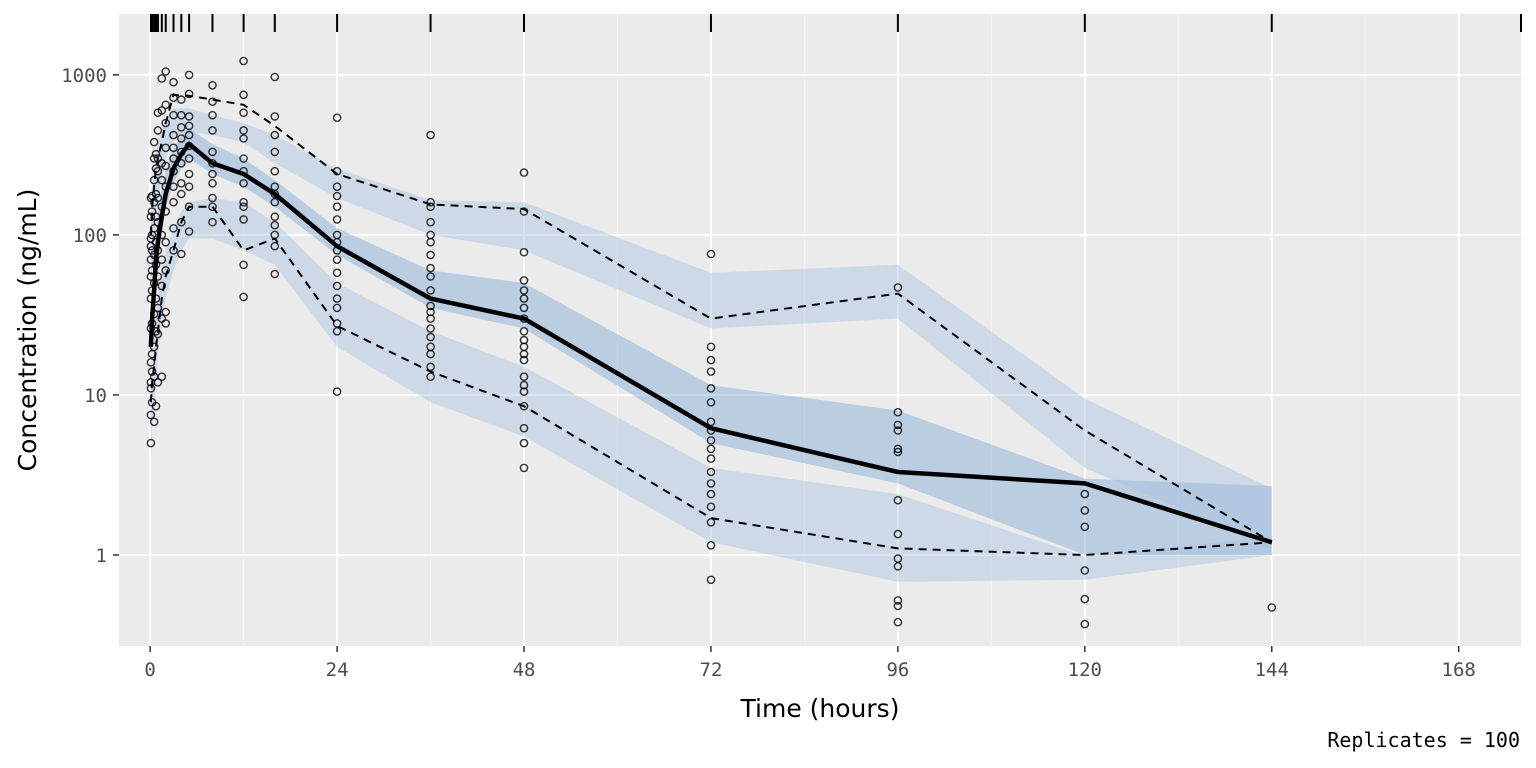 This screenshot has height=768, width=1536. I want to click on x-tick-label: 168, so click(1459, 670).